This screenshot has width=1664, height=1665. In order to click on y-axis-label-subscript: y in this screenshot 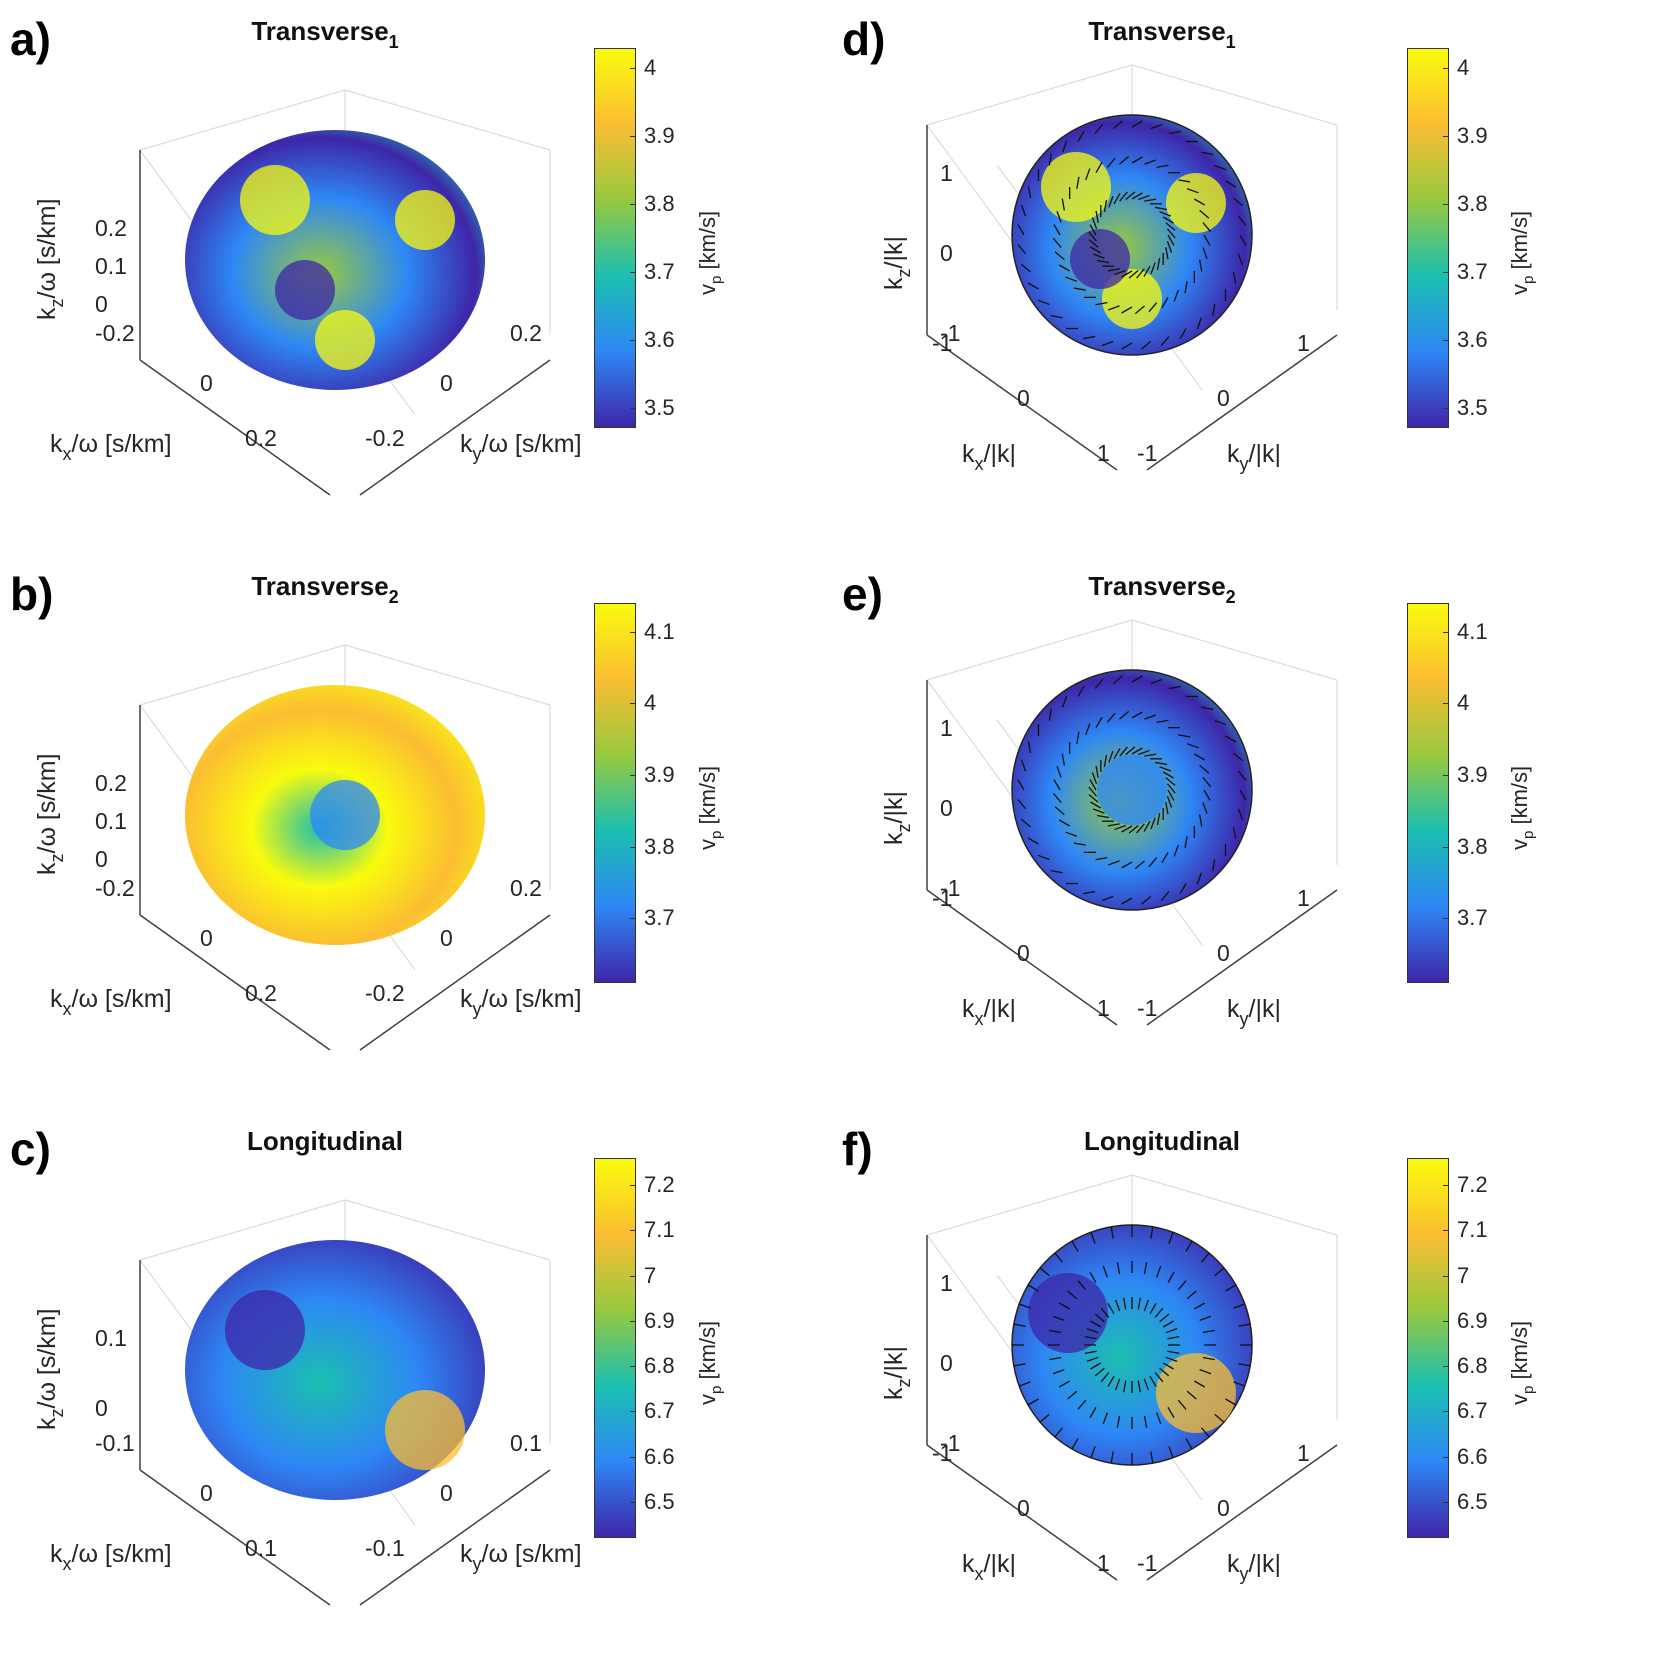, I will do `click(477, 454)`.